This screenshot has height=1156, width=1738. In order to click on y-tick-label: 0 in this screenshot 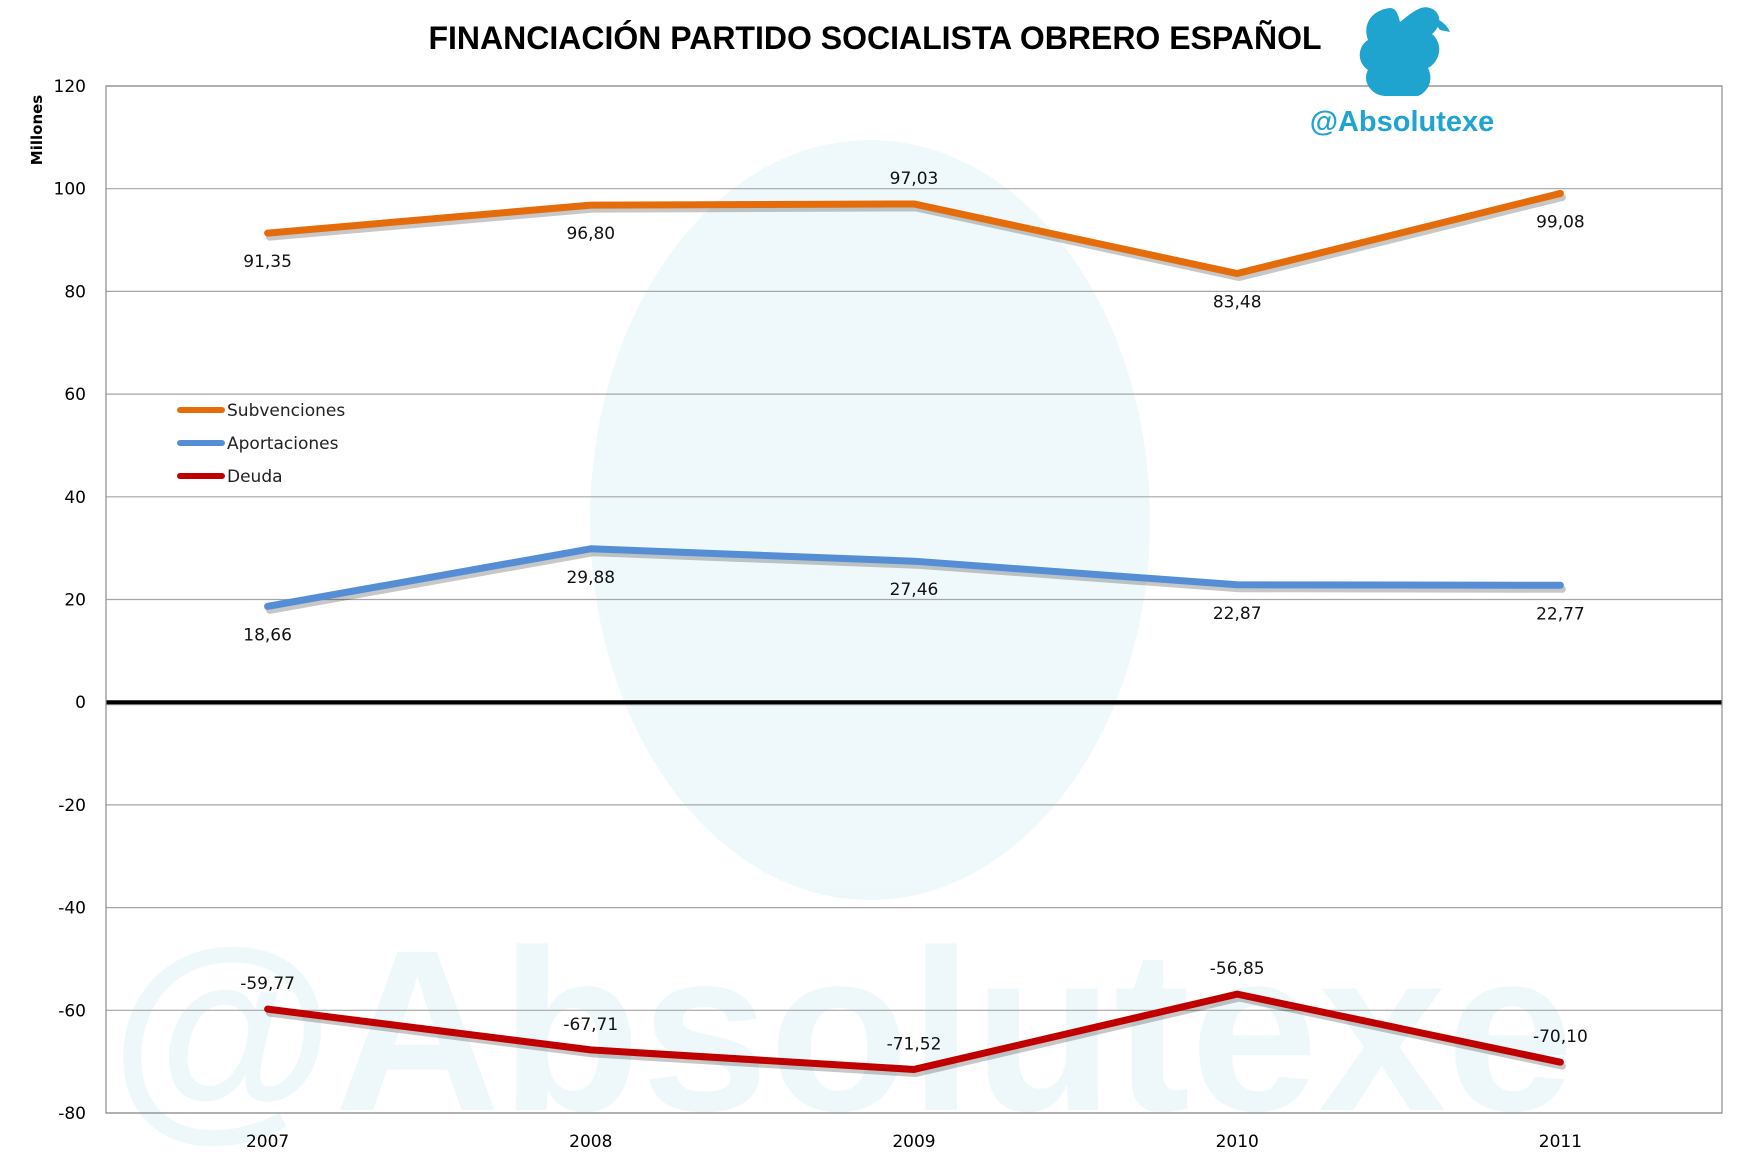, I will do `click(80, 703)`.